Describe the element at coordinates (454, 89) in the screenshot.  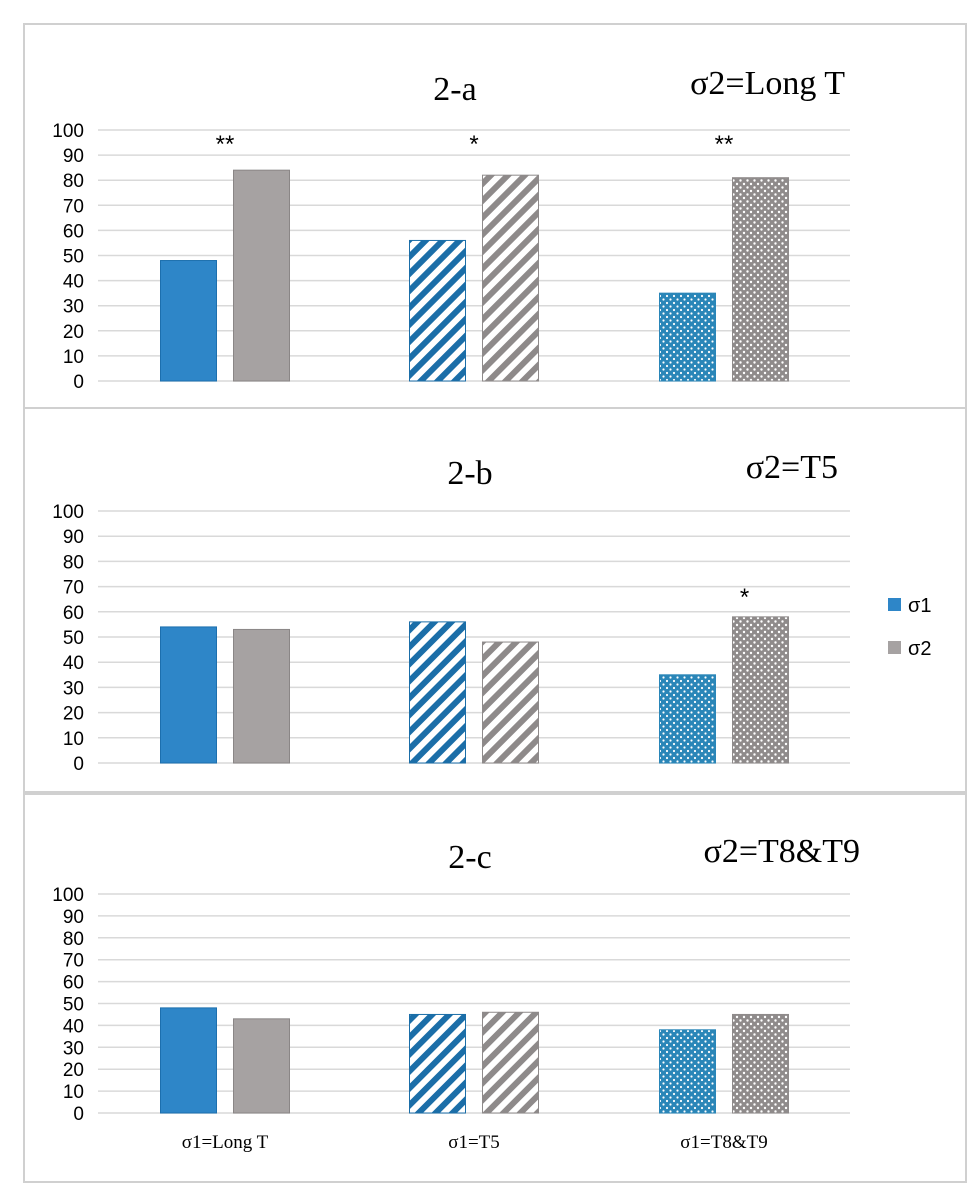
I see `panel-title: 2-a` at that location.